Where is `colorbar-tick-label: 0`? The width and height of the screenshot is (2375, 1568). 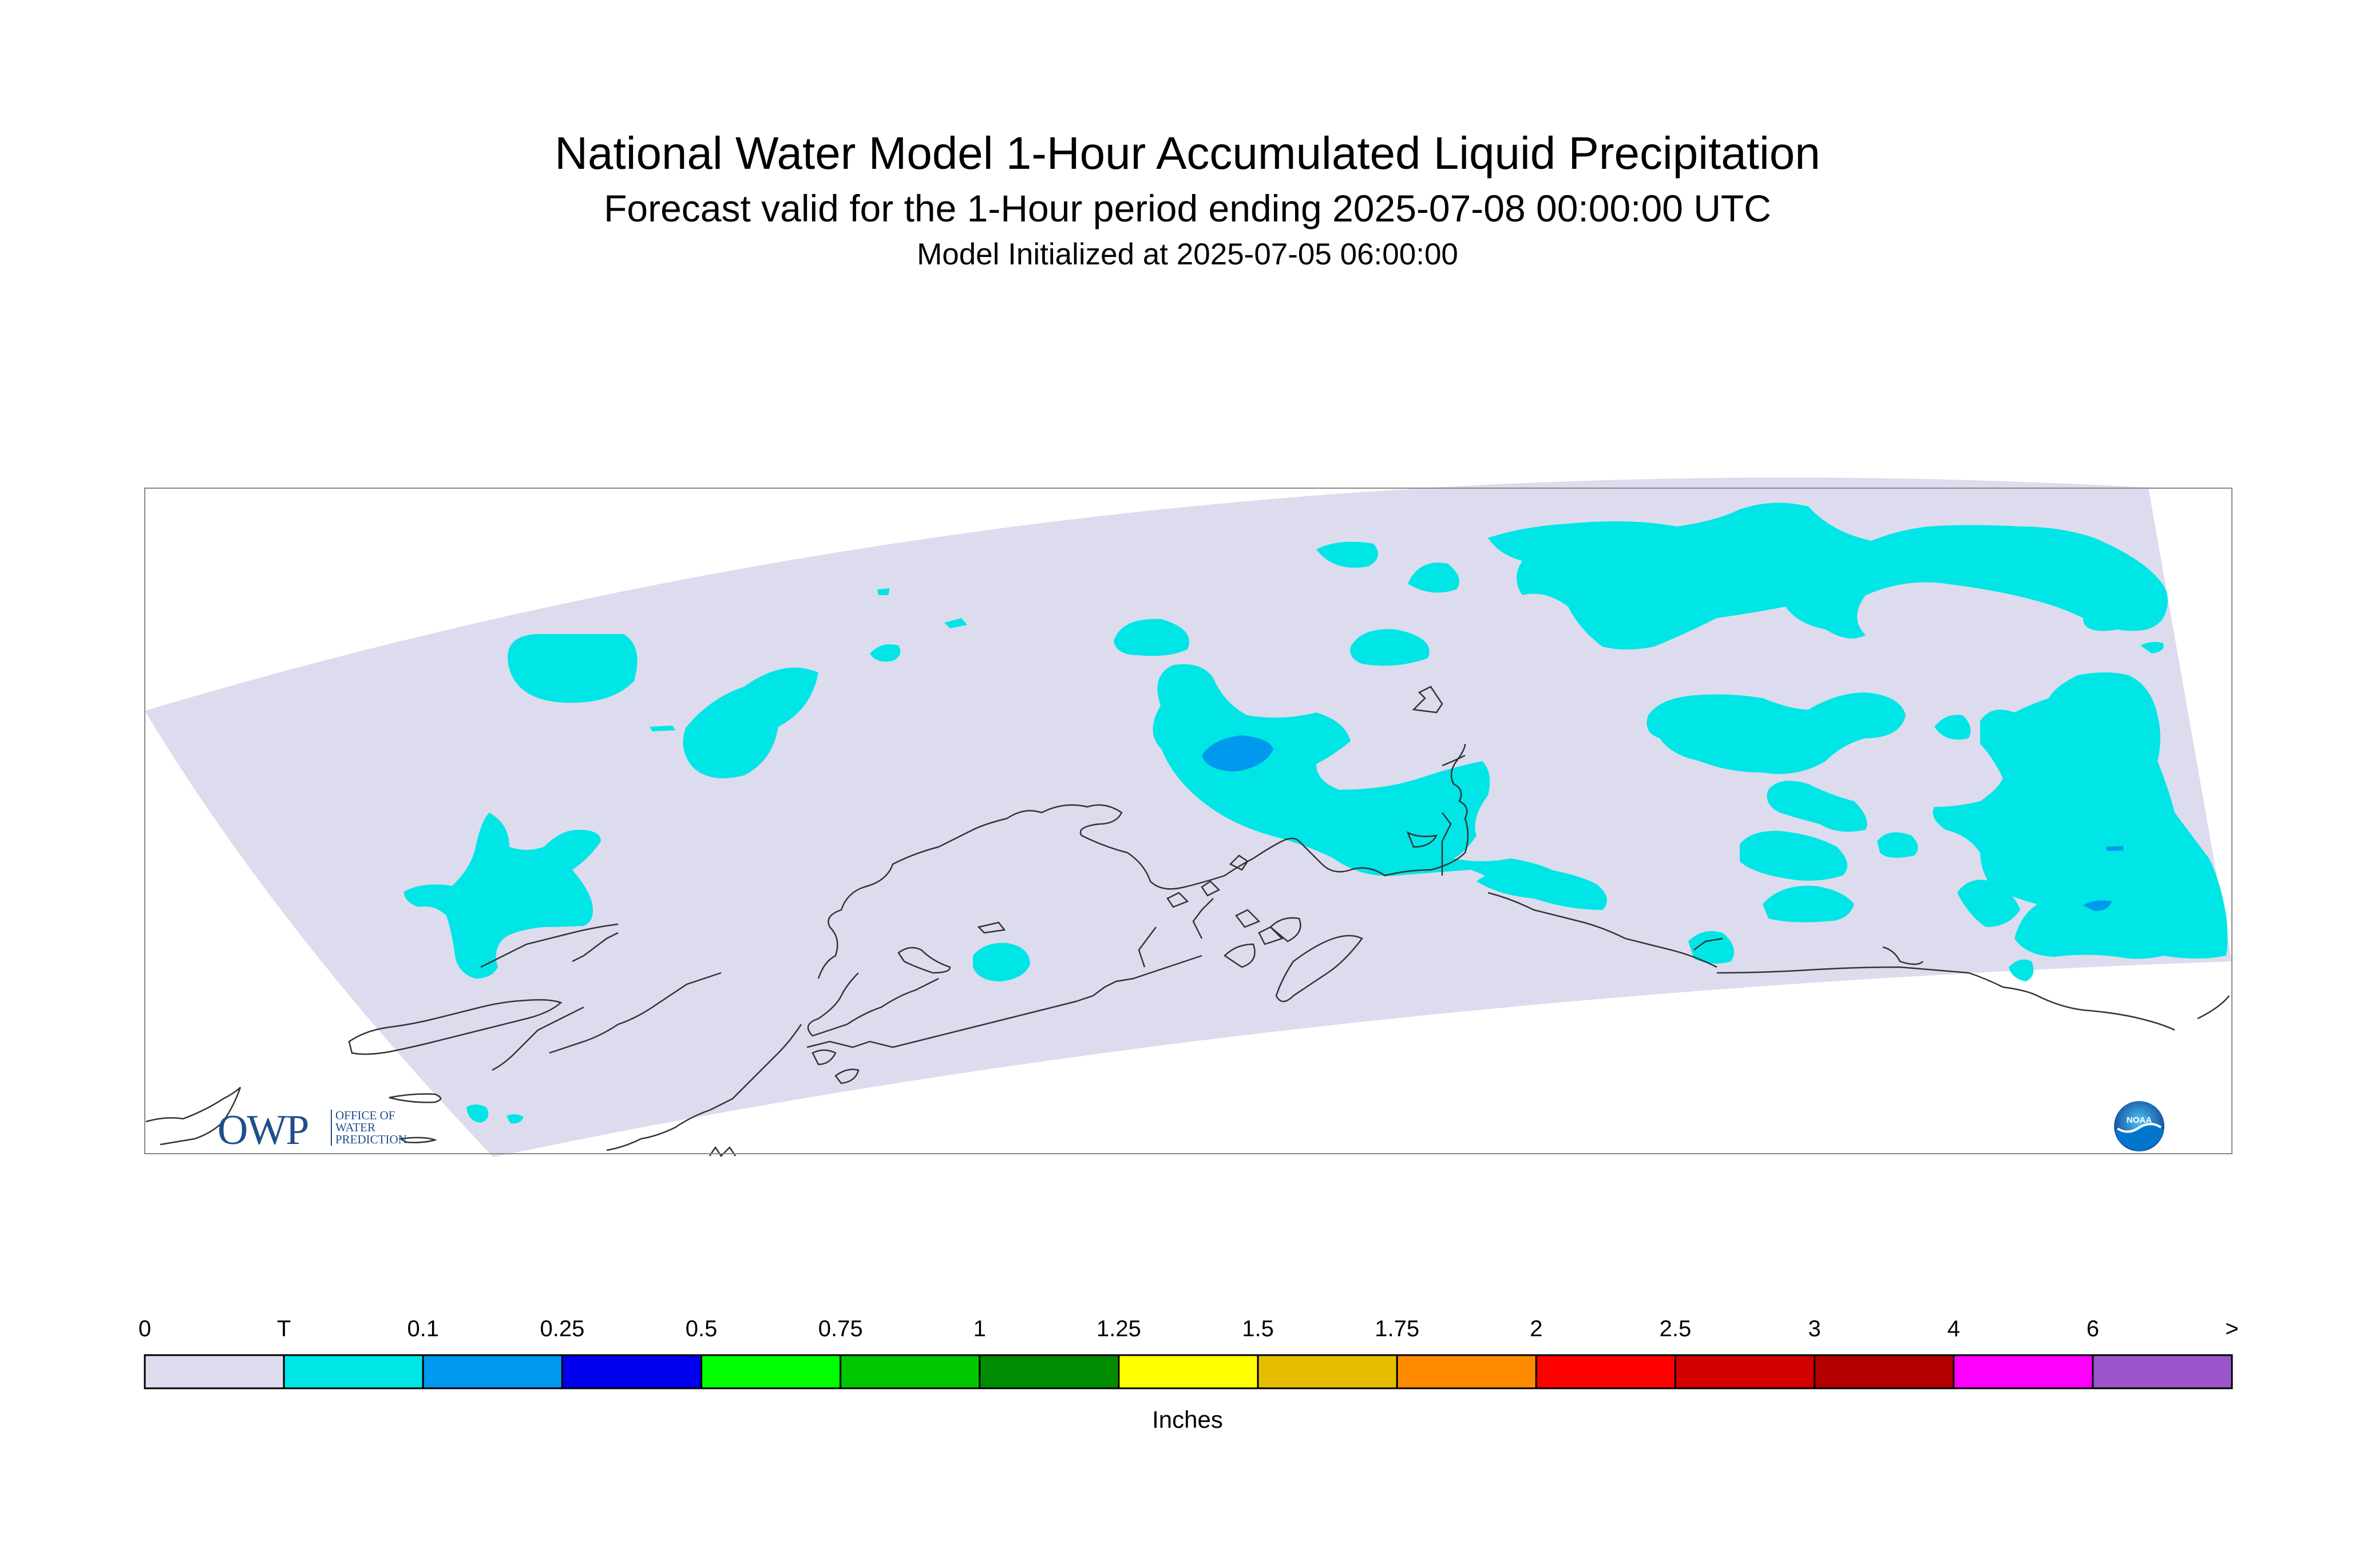 colorbar-tick-label: 0 is located at coordinates (145, 1328).